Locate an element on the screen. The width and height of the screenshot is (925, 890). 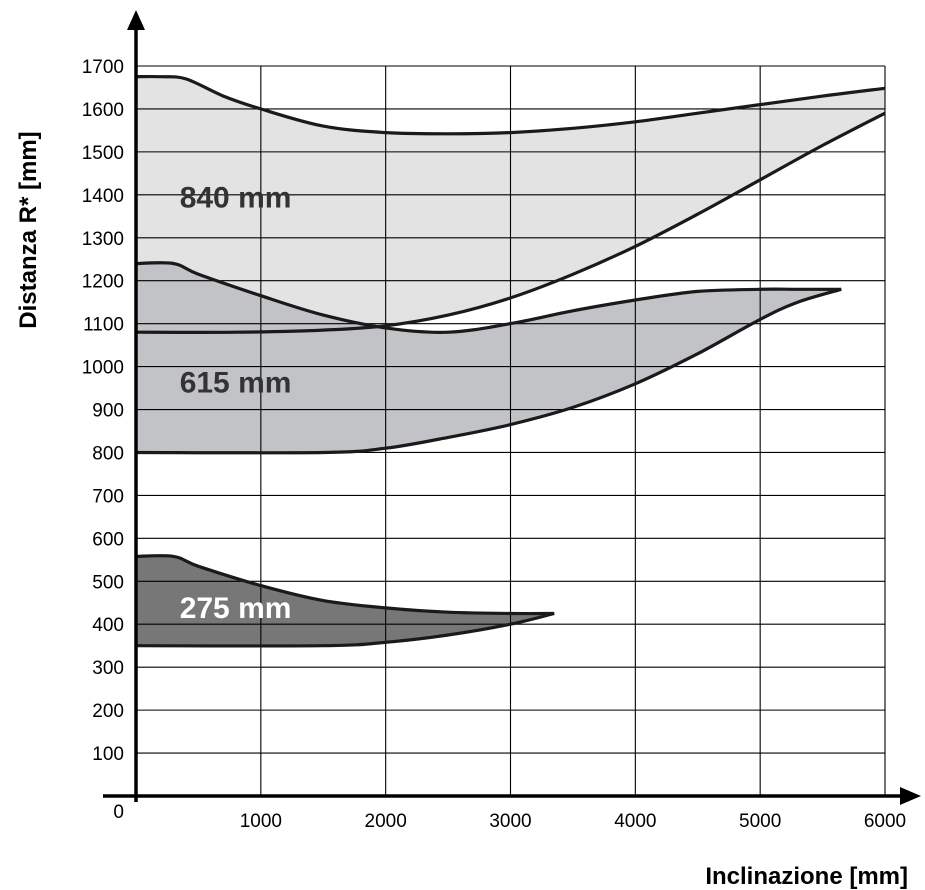
y-tick-label: 1200 is located at coordinates (103, 282).